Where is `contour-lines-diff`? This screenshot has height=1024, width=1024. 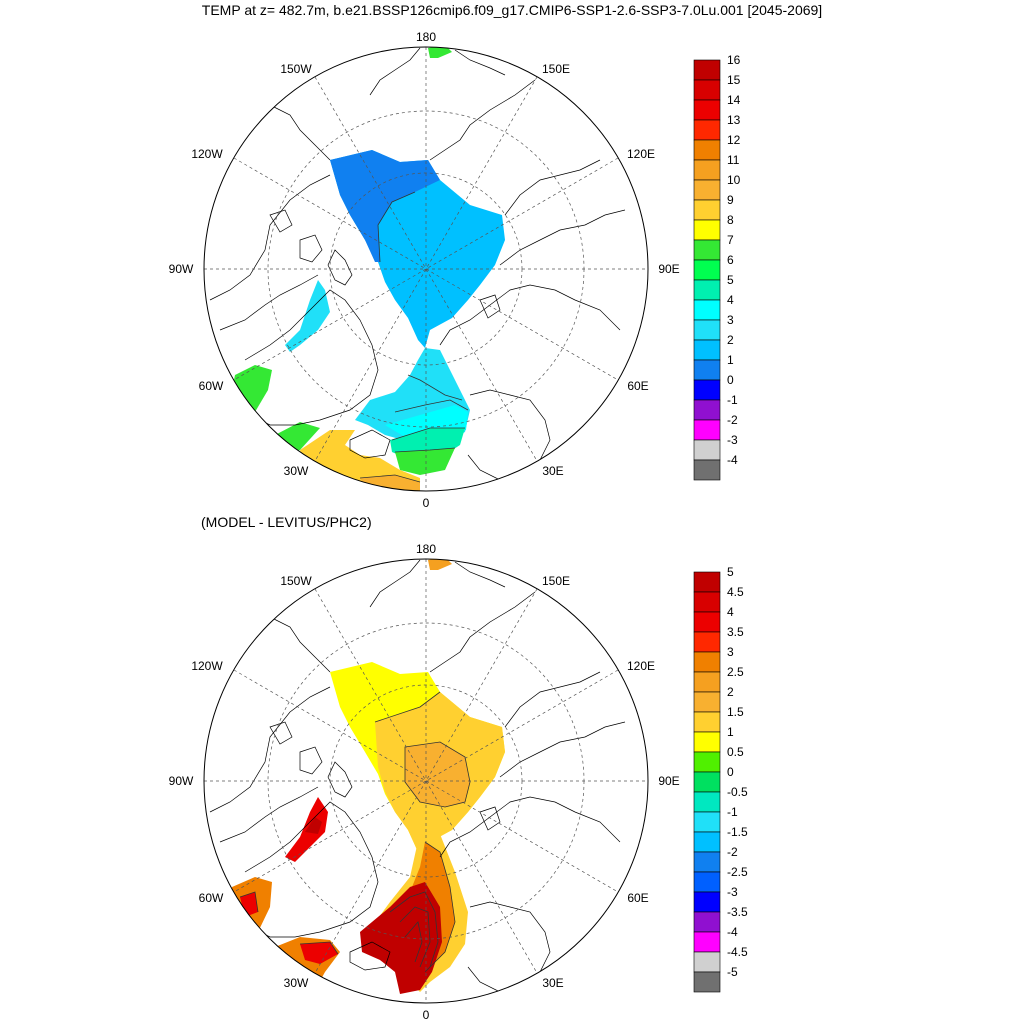 contour-lines-diff is located at coordinates (355, 832).